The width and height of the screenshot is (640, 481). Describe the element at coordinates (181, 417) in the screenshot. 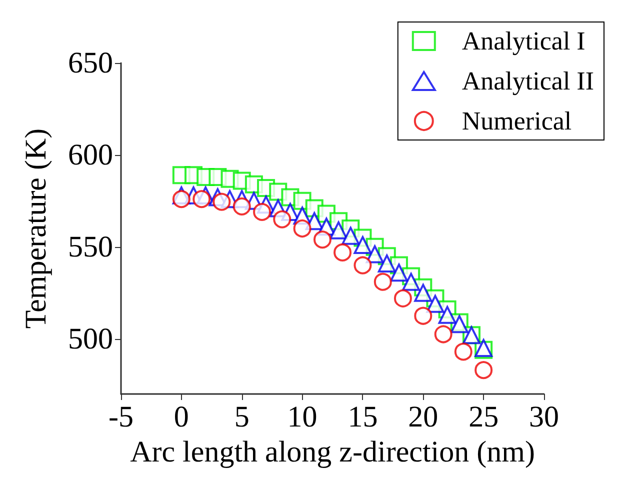

I see `x-tick-label: 0` at that location.